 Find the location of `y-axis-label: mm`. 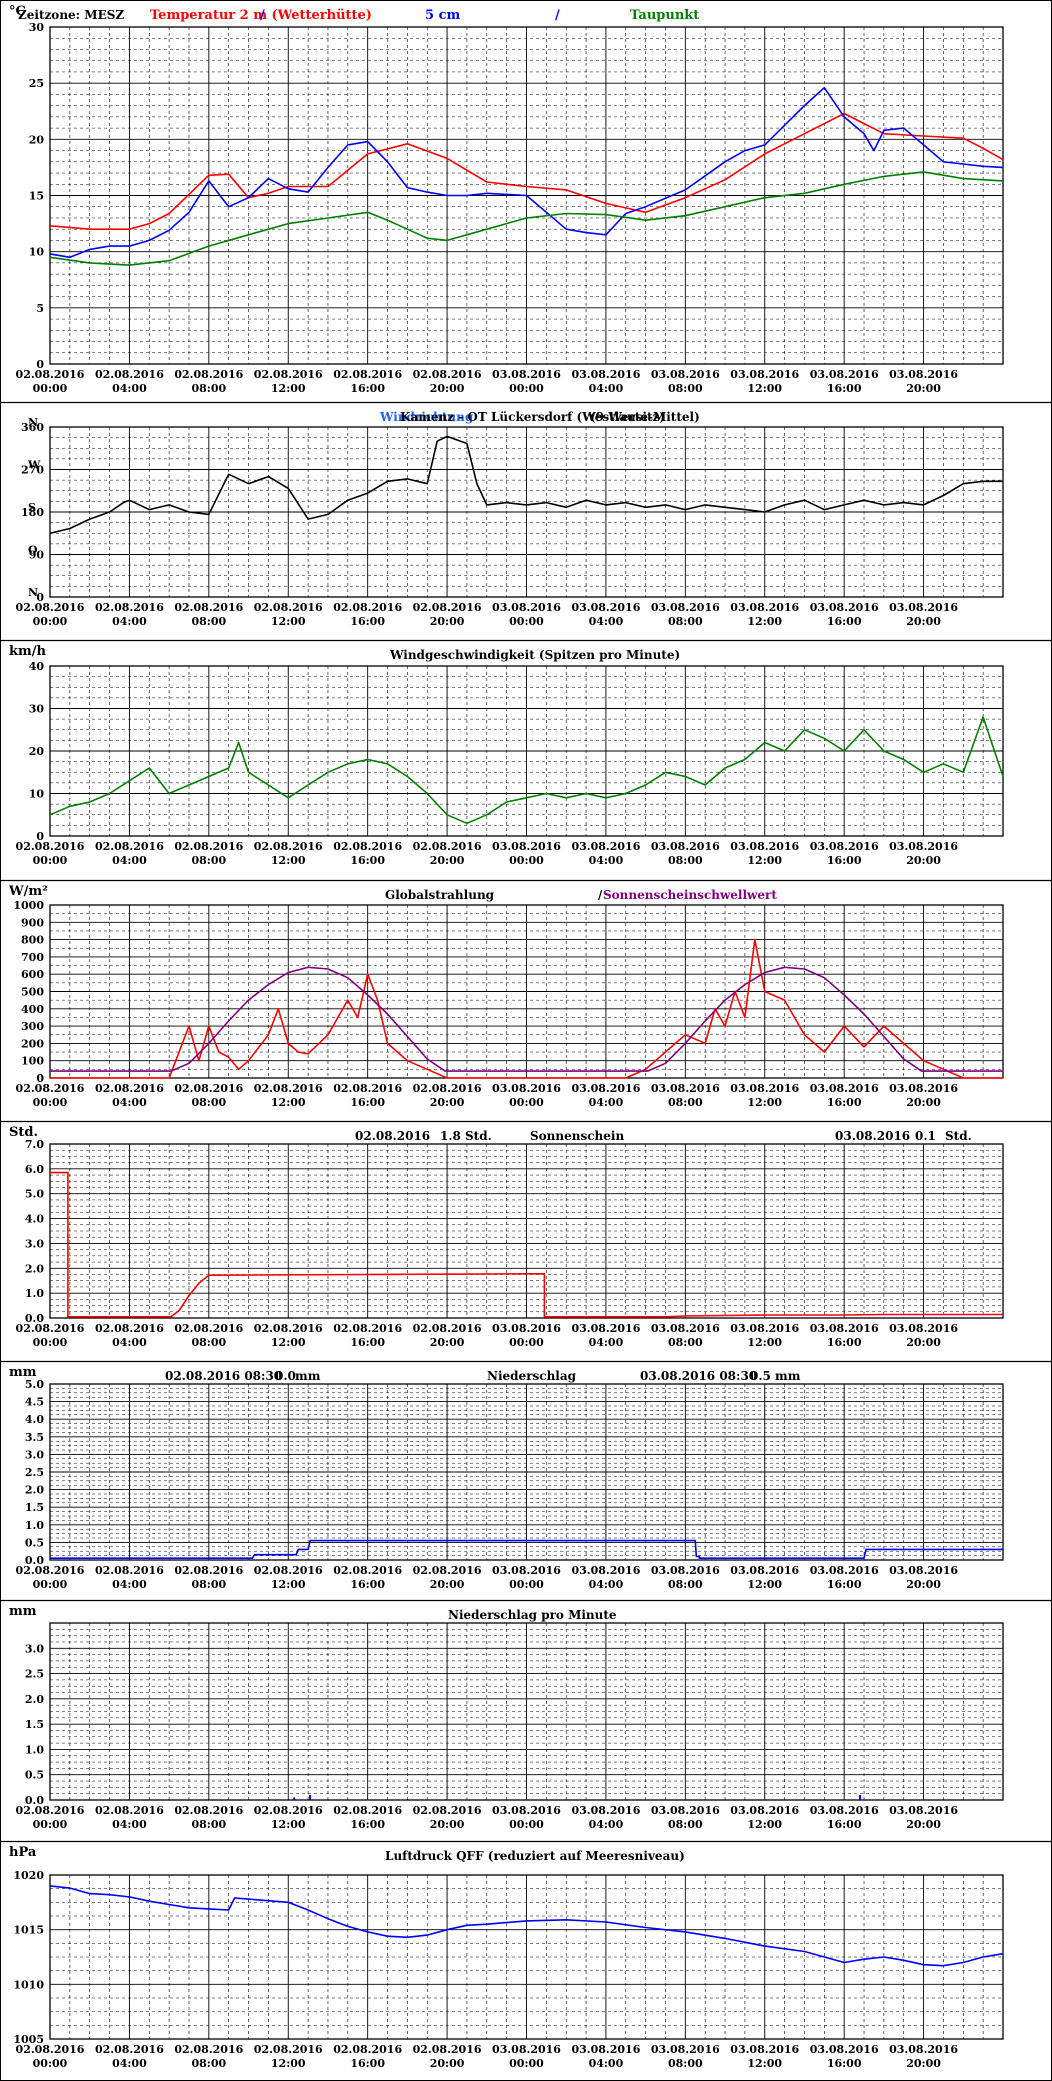

y-axis-label: mm is located at coordinates (23, 1372).